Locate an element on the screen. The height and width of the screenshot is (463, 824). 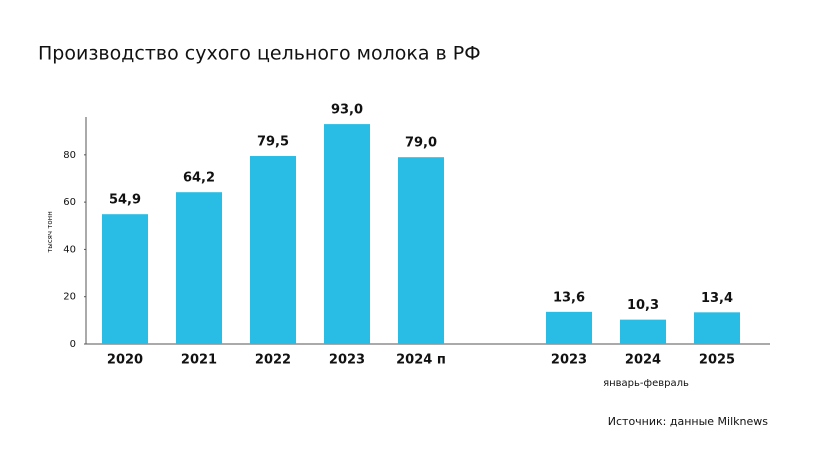
value-label: 54,9 is located at coordinates (125, 200).